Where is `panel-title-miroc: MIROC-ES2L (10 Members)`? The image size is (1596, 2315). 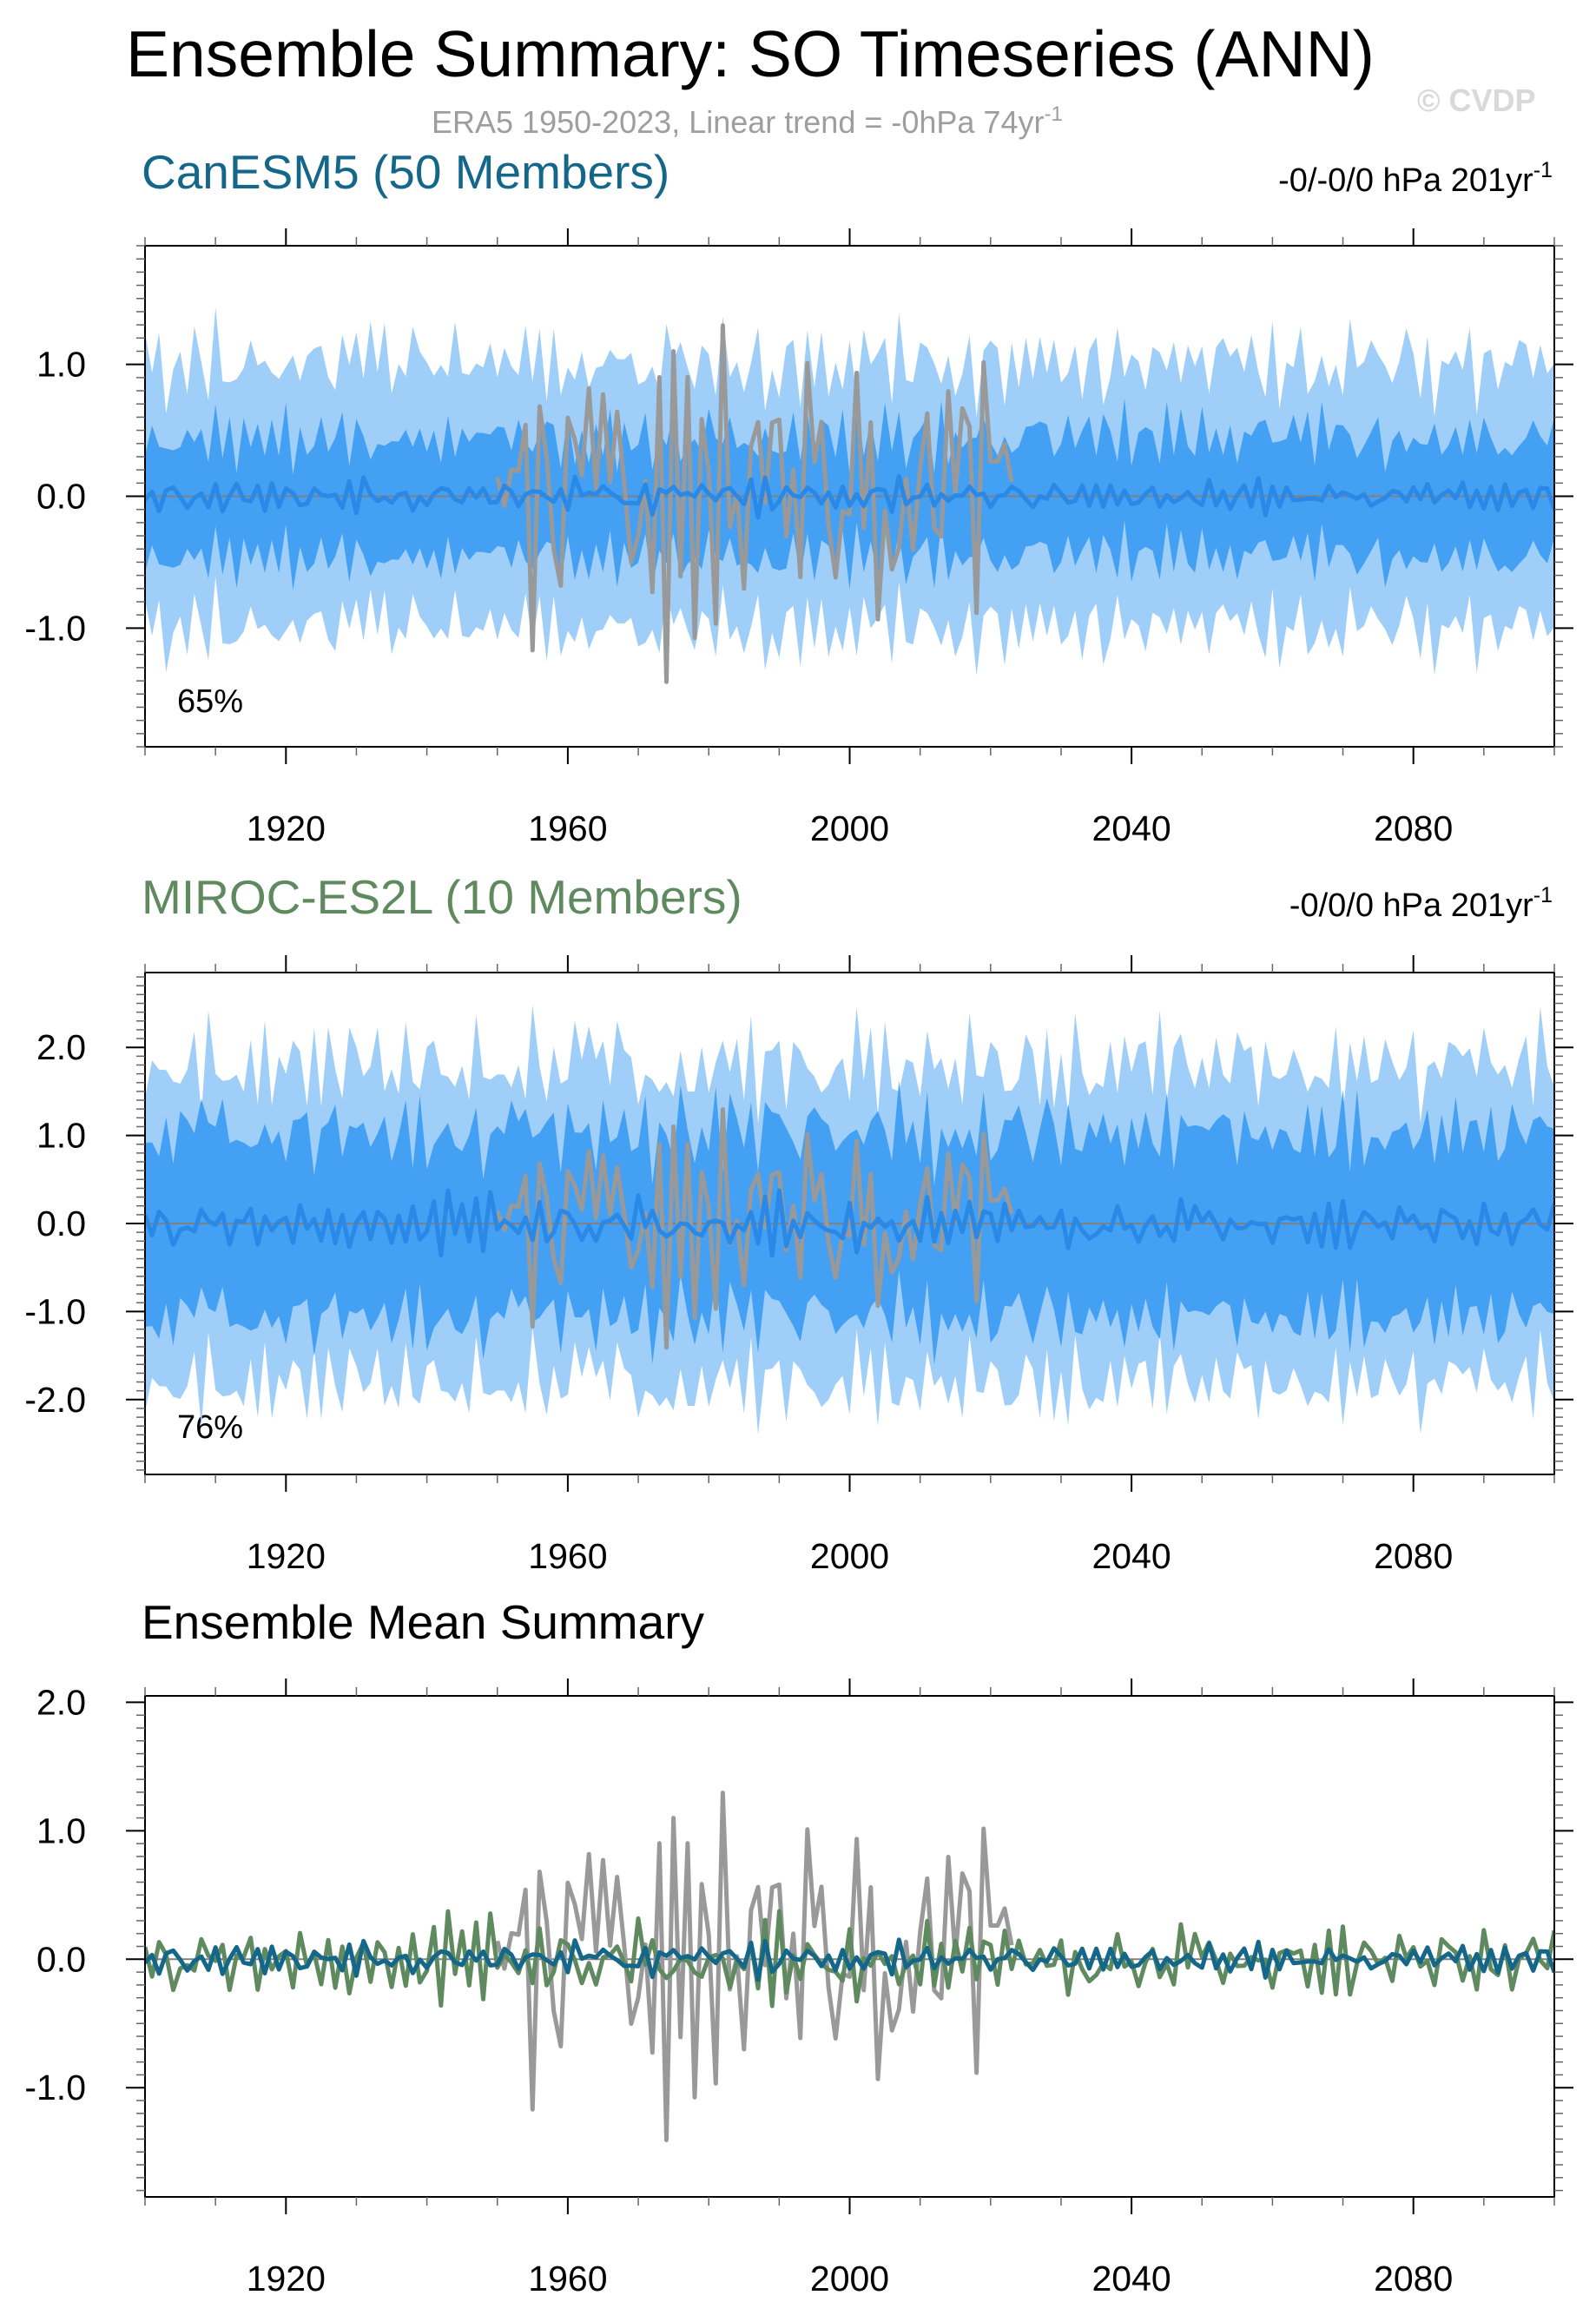 panel-title-miroc: MIROC-ES2L (10 Members) is located at coordinates (442, 897).